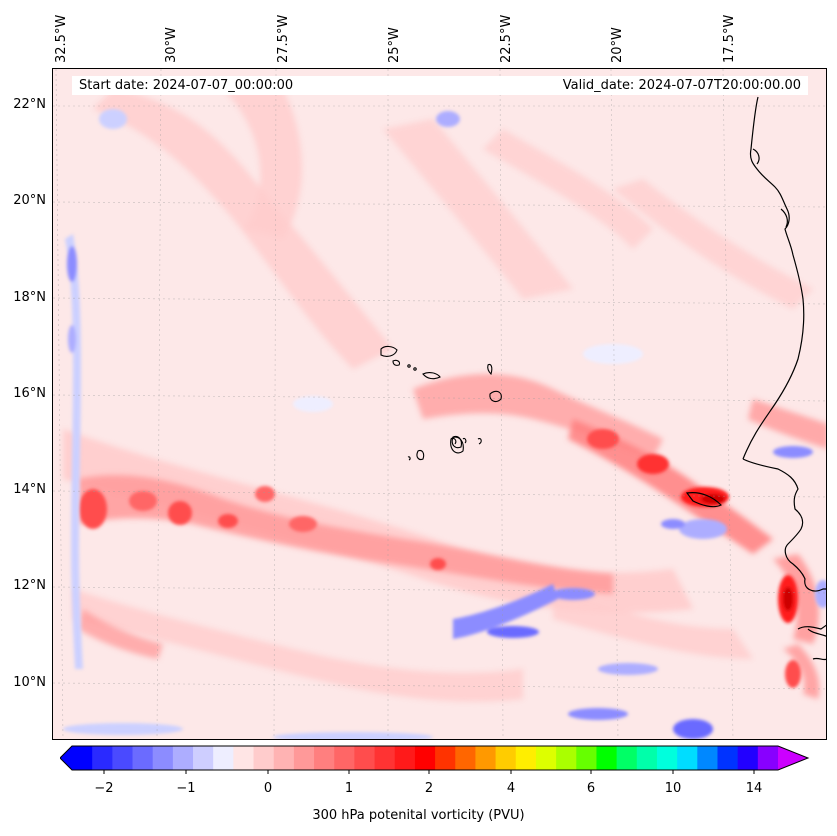  Describe the element at coordinates (29, 682) in the screenshot. I see `lat-label-10n: 10°N` at that location.